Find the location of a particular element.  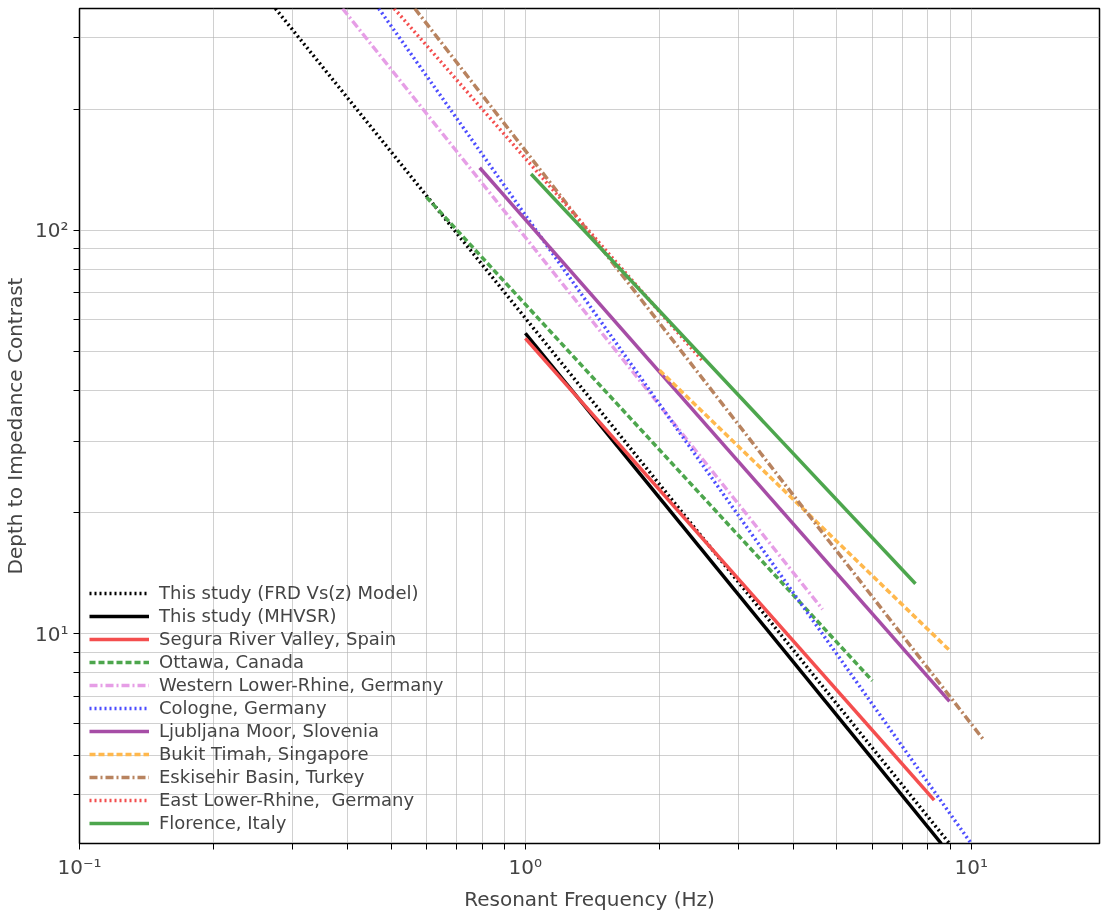

x-tick-label: 10¹ is located at coordinates (971, 866).